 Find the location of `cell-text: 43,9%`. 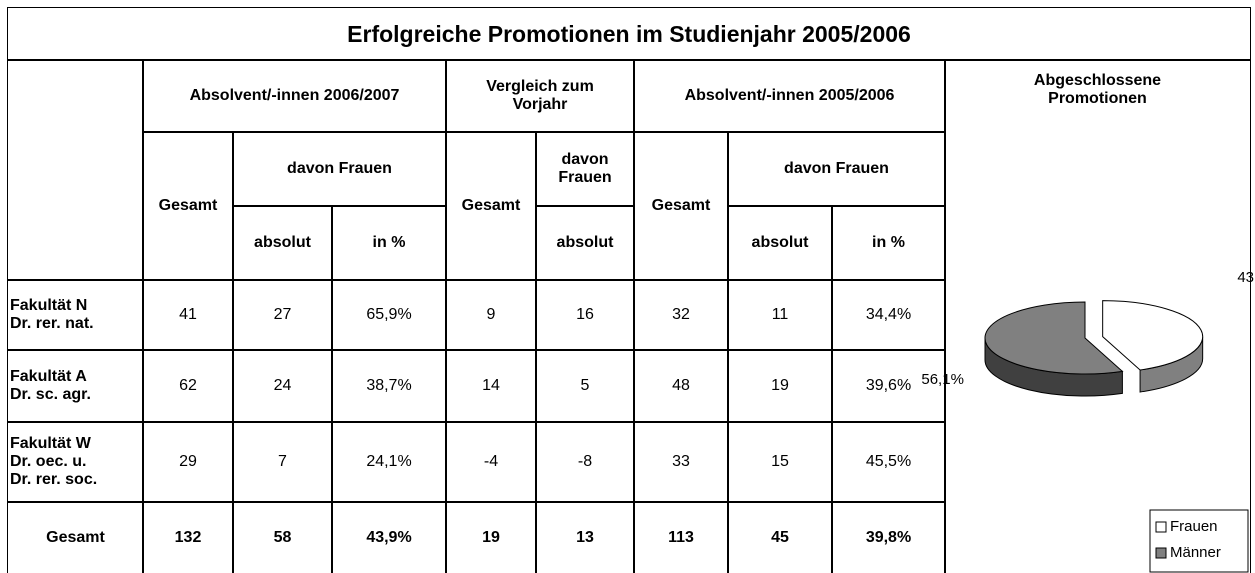

cell-text: 43,9% is located at coordinates (389, 537).